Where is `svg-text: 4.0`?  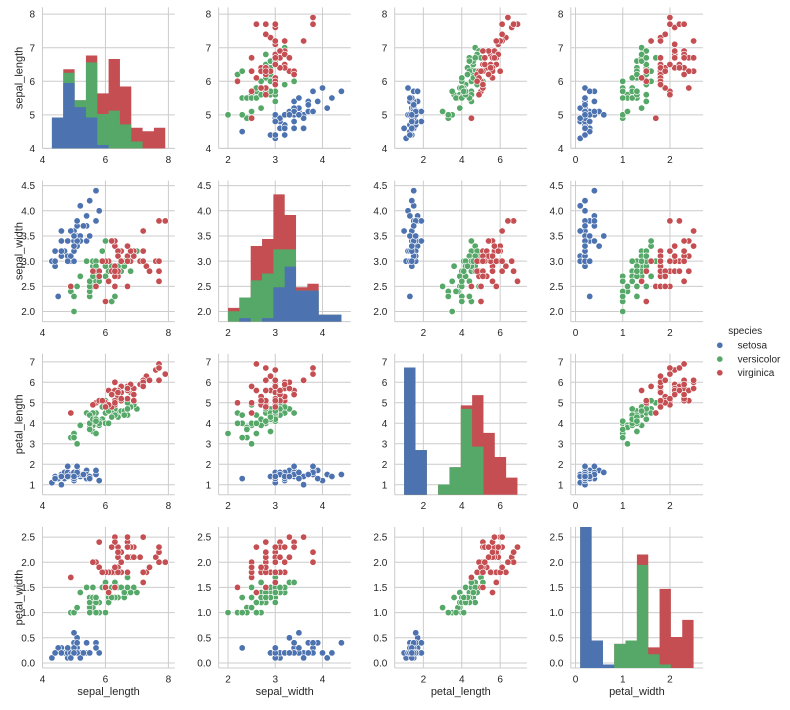
svg-text: 4.0 is located at coordinates (28, 211).